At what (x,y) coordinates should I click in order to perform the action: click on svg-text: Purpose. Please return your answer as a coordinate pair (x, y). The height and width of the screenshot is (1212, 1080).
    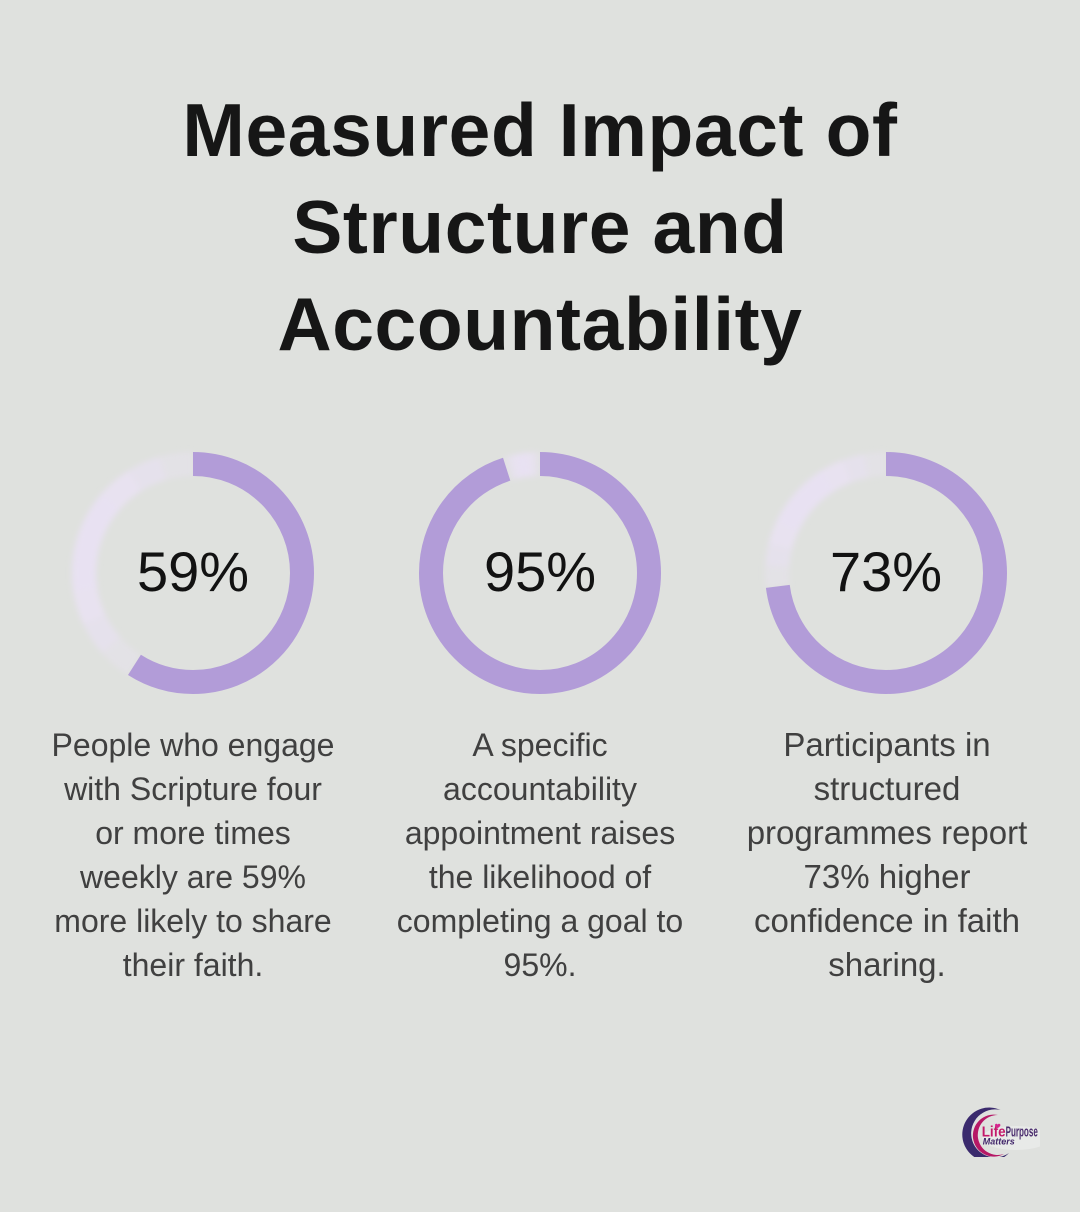
    Looking at the image, I should click on (1022, 1133).